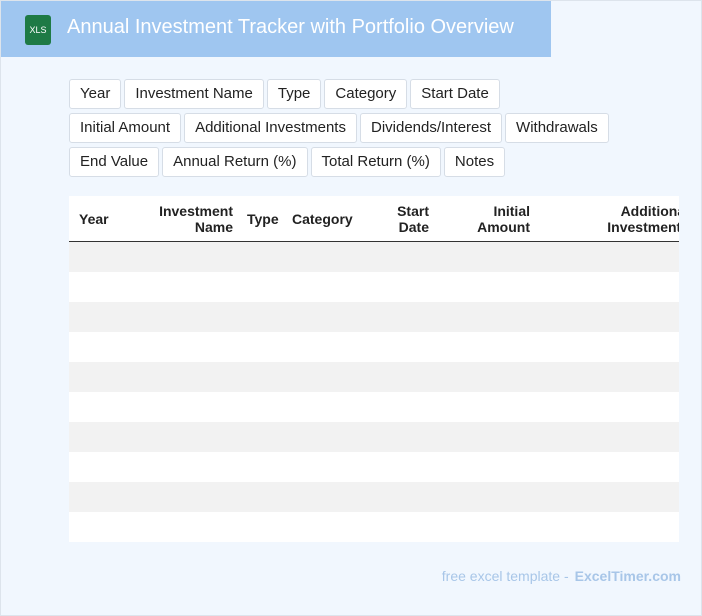 The width and height of the screenshot is (702, 616). What do you see at coordinates (114, 162) in the screenshot?
I see `field-chip: End Value` at bounding box center [114, 162].